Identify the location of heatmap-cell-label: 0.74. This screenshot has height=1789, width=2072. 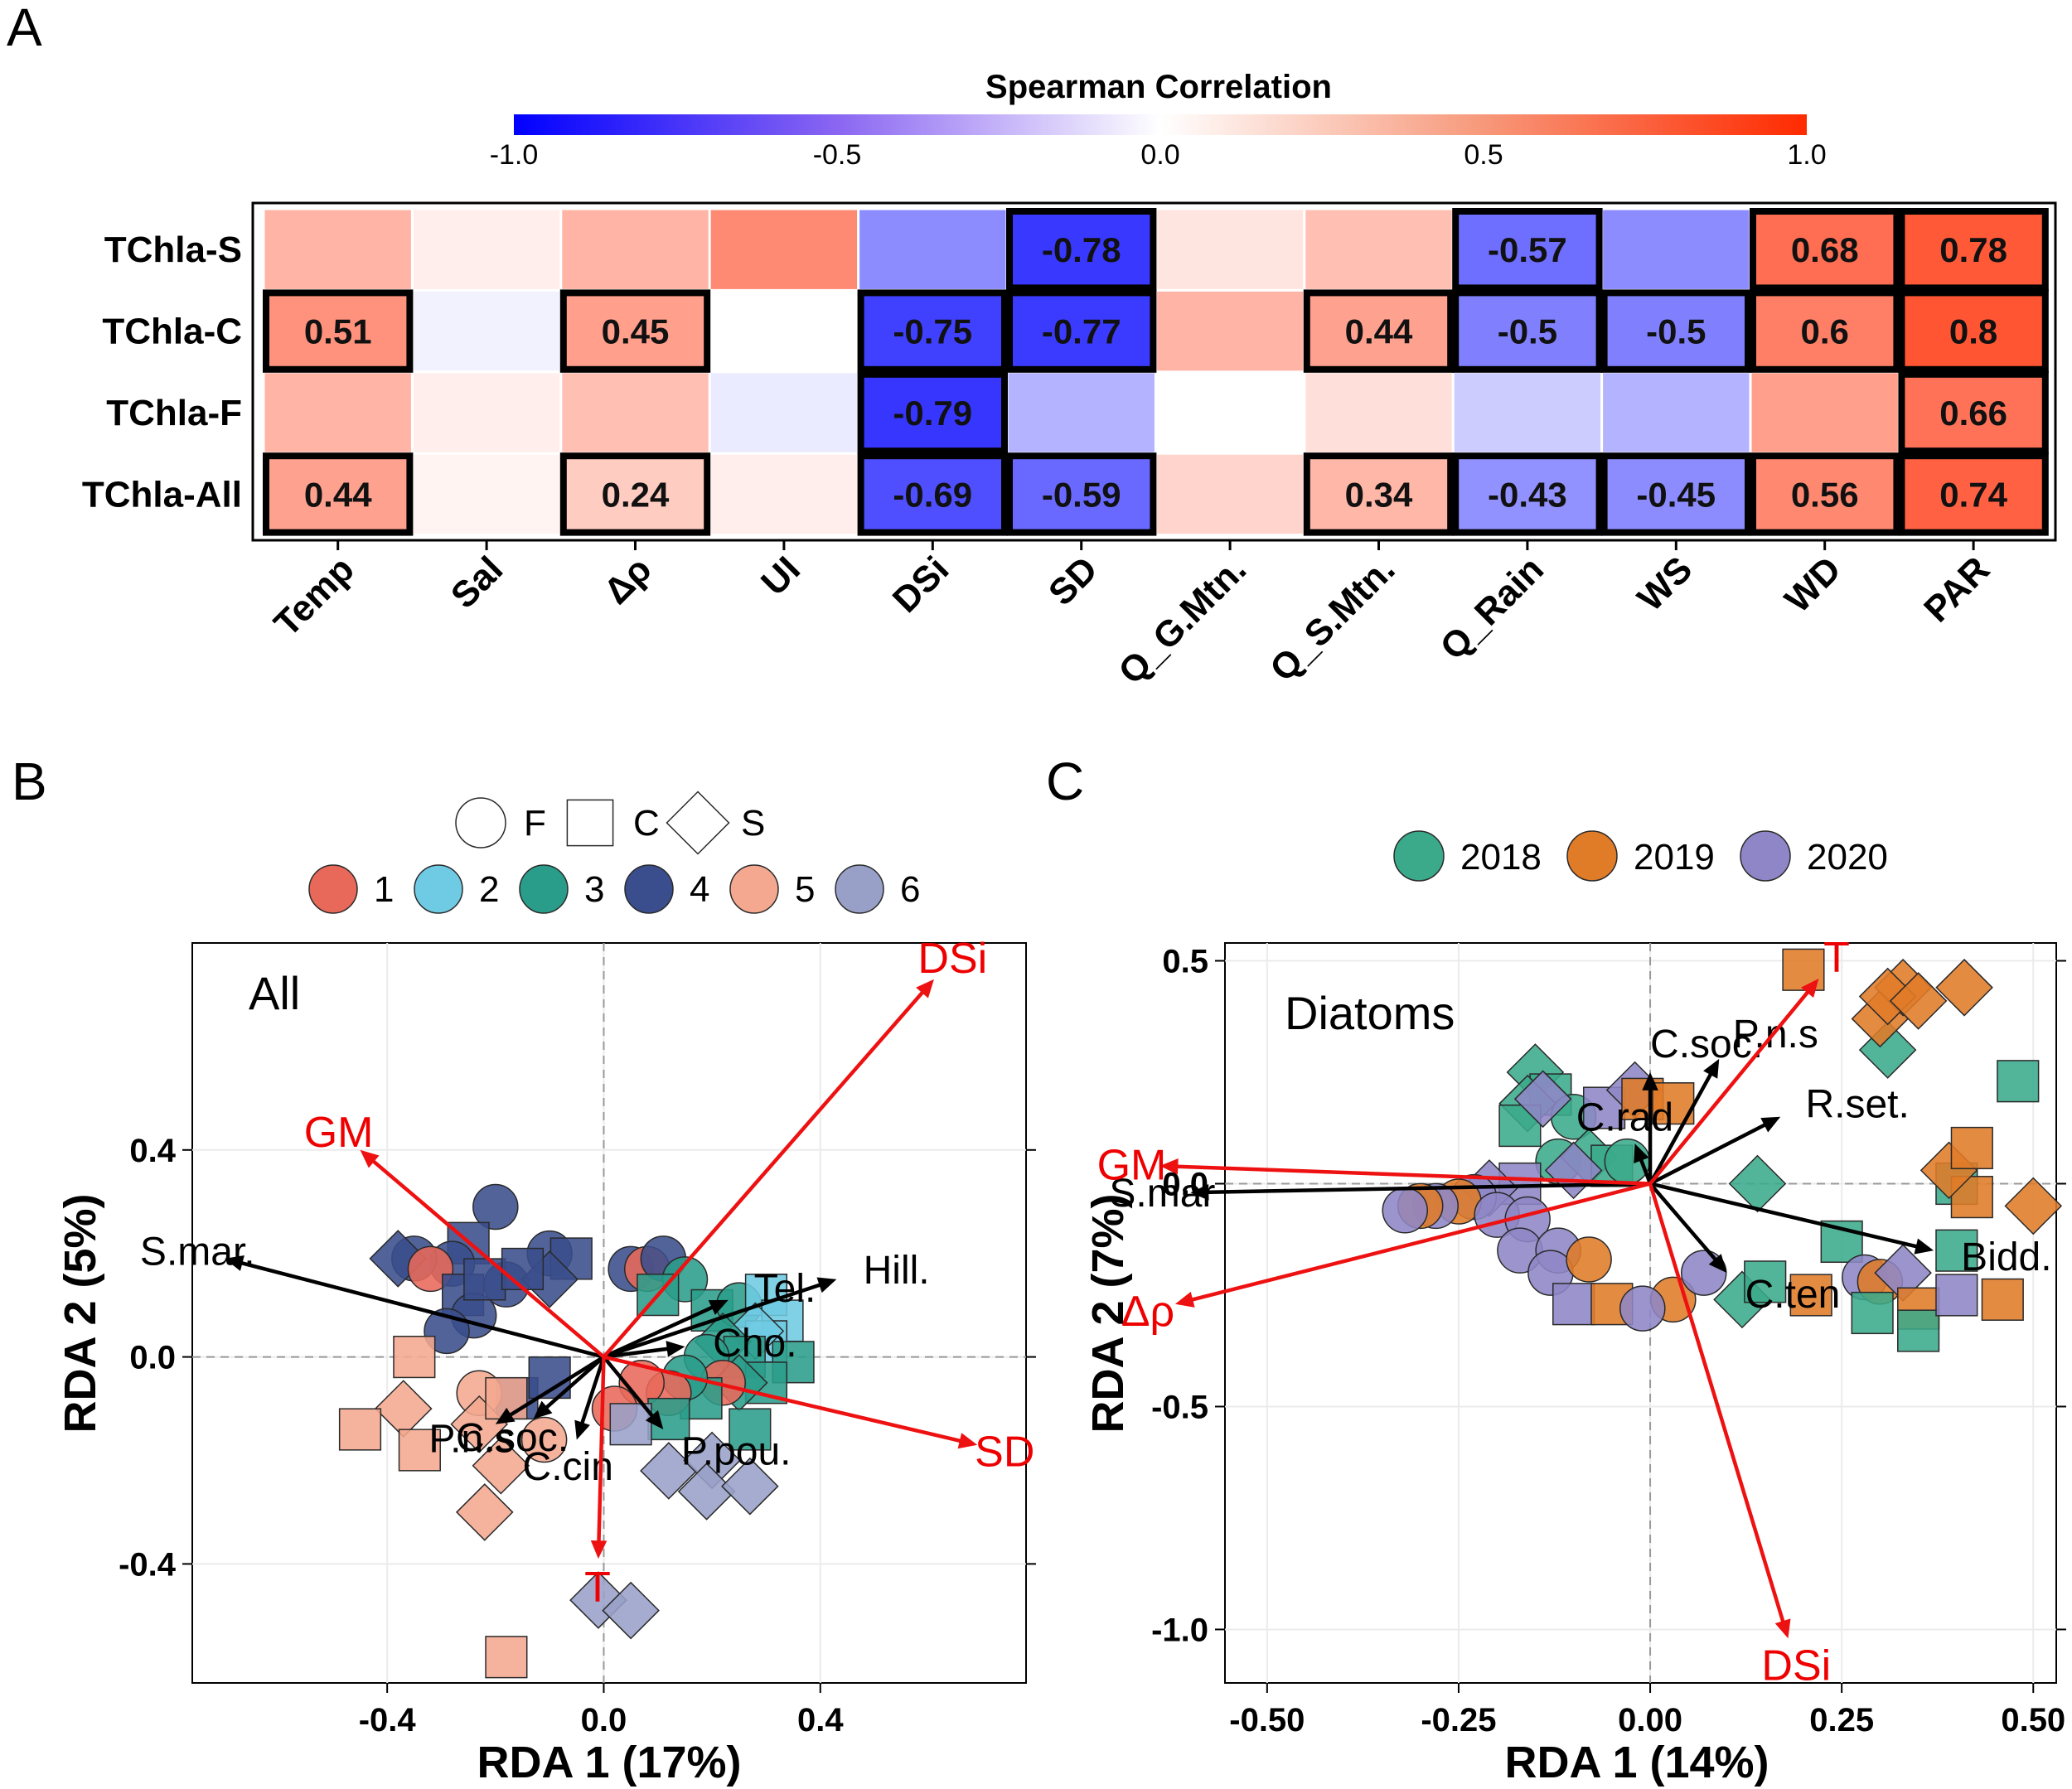
(1973, 494).